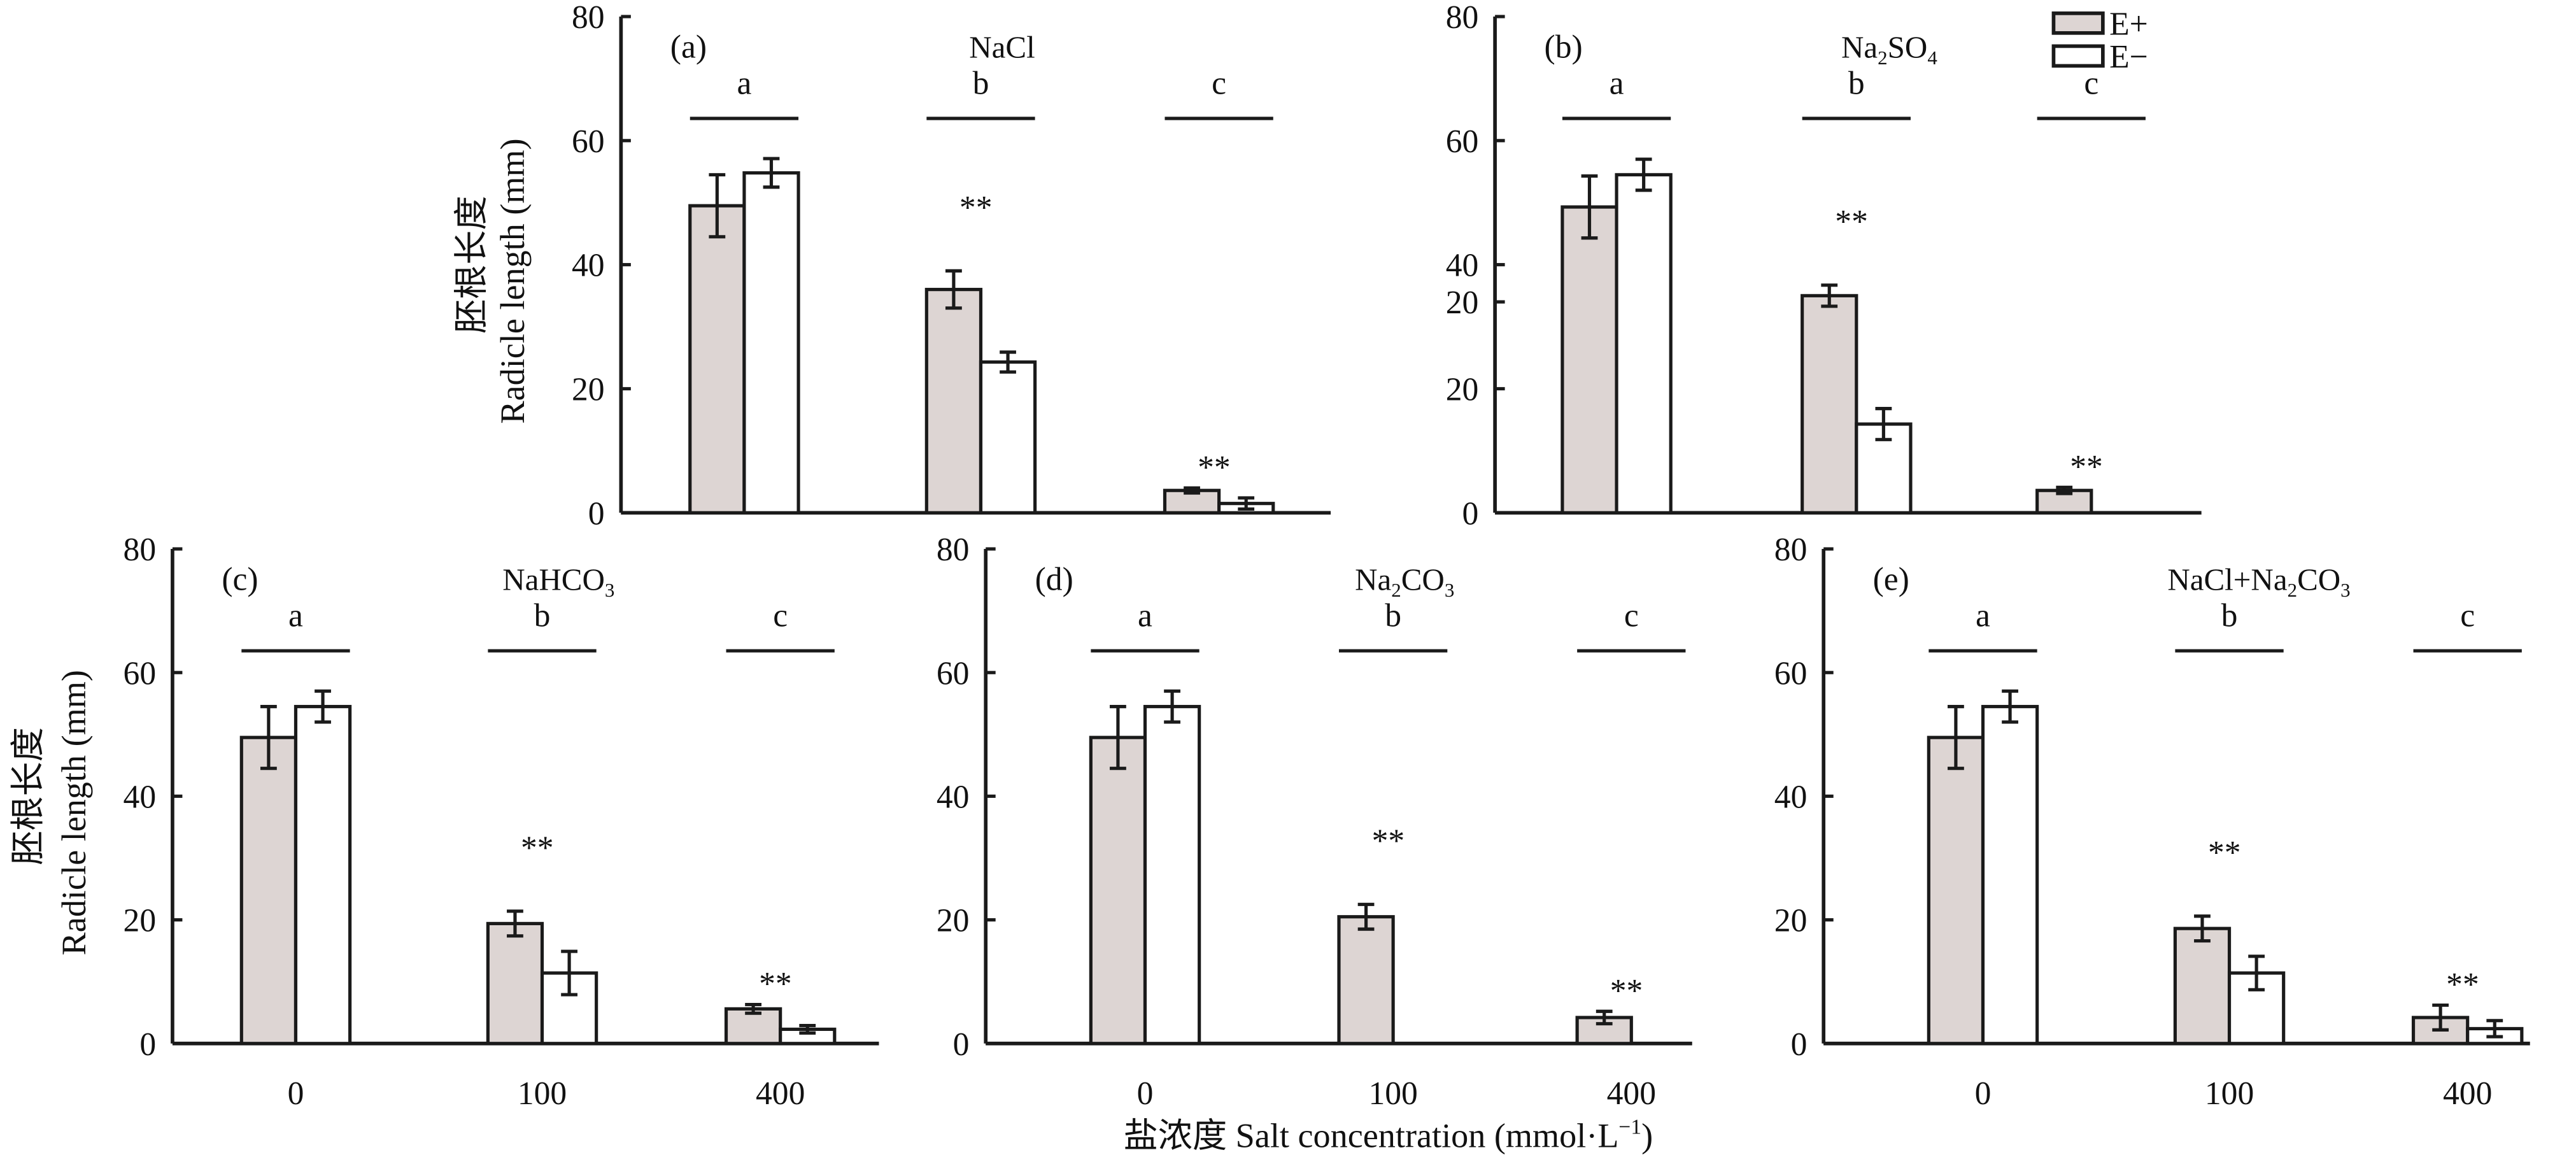 The height and width of the screenshot is (1157, 2576). I want to click on panel-title: NaHCO3, so click(558, 581).